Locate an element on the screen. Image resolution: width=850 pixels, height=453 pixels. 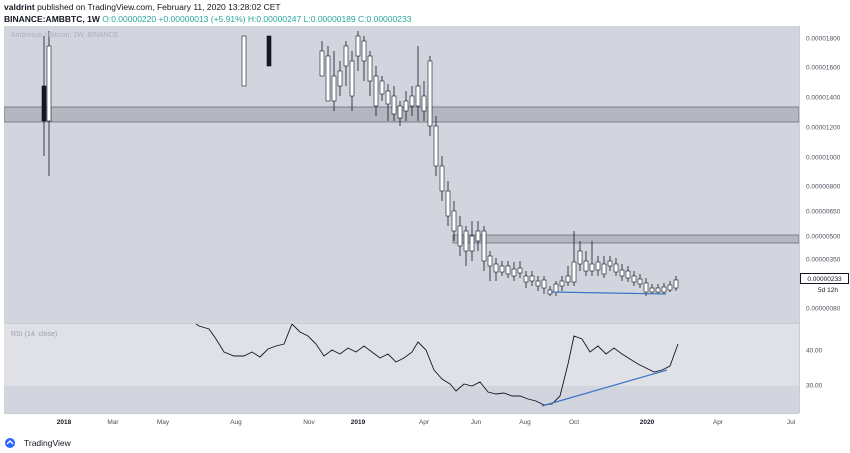
tradingview-logo-icon is located at coordinates (10, 443).